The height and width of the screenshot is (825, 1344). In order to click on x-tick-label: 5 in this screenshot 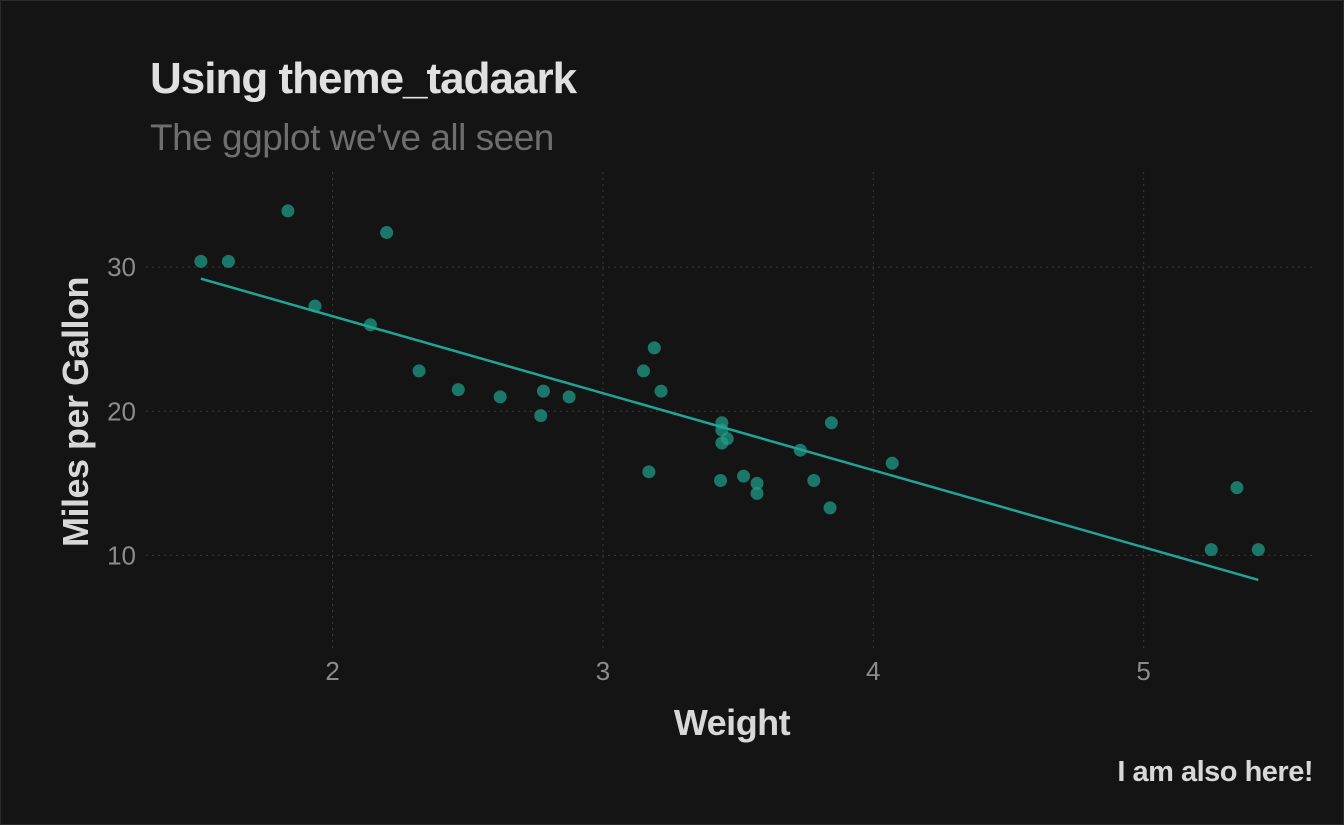, I will do `click(1143, 671)`.